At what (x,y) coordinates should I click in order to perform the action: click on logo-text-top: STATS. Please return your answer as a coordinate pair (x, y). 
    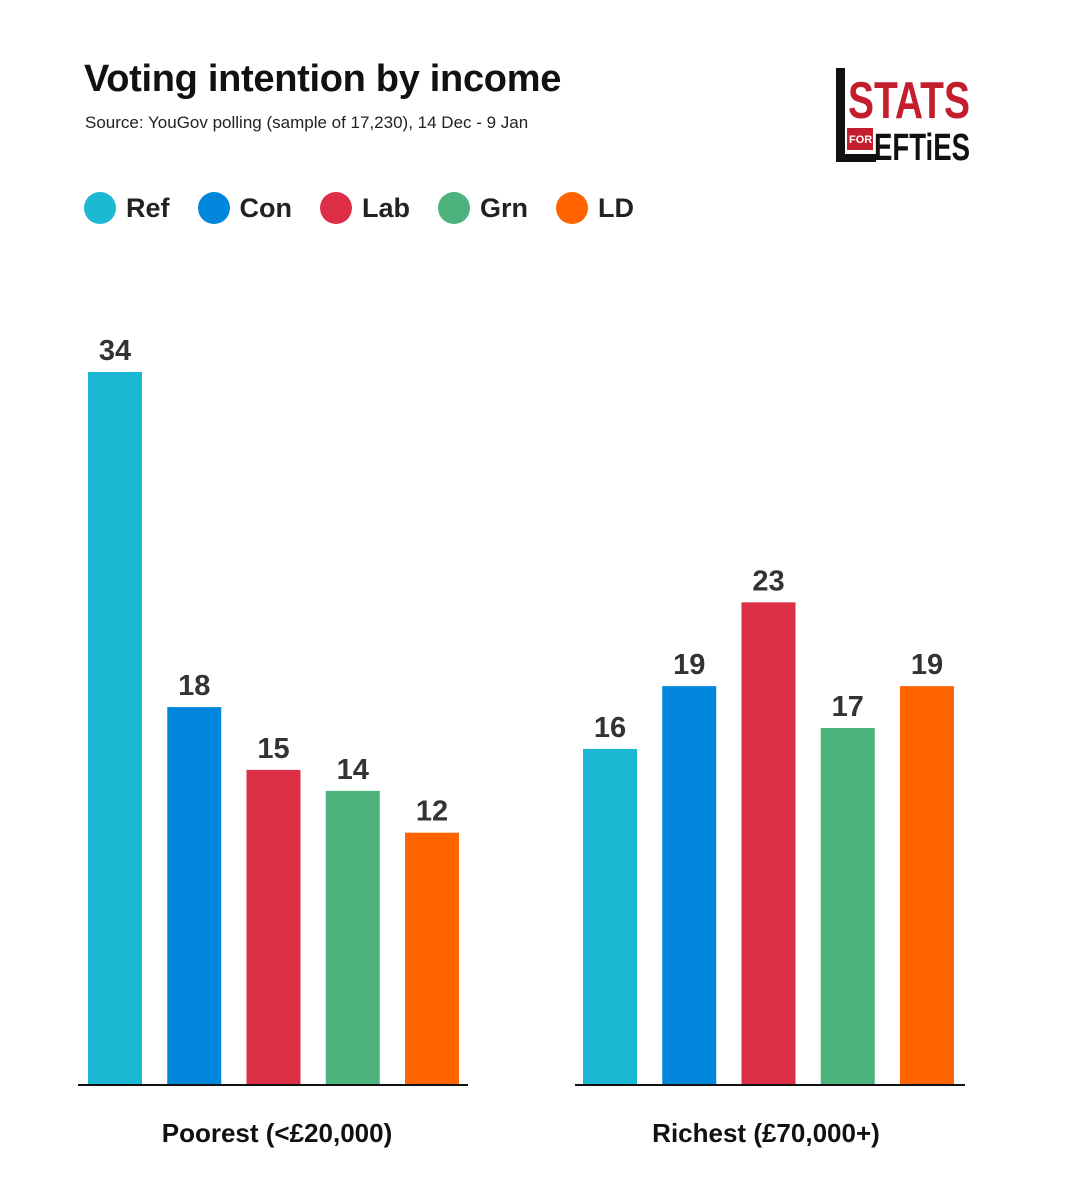
    Looking at the image, I should click on (909, 101).